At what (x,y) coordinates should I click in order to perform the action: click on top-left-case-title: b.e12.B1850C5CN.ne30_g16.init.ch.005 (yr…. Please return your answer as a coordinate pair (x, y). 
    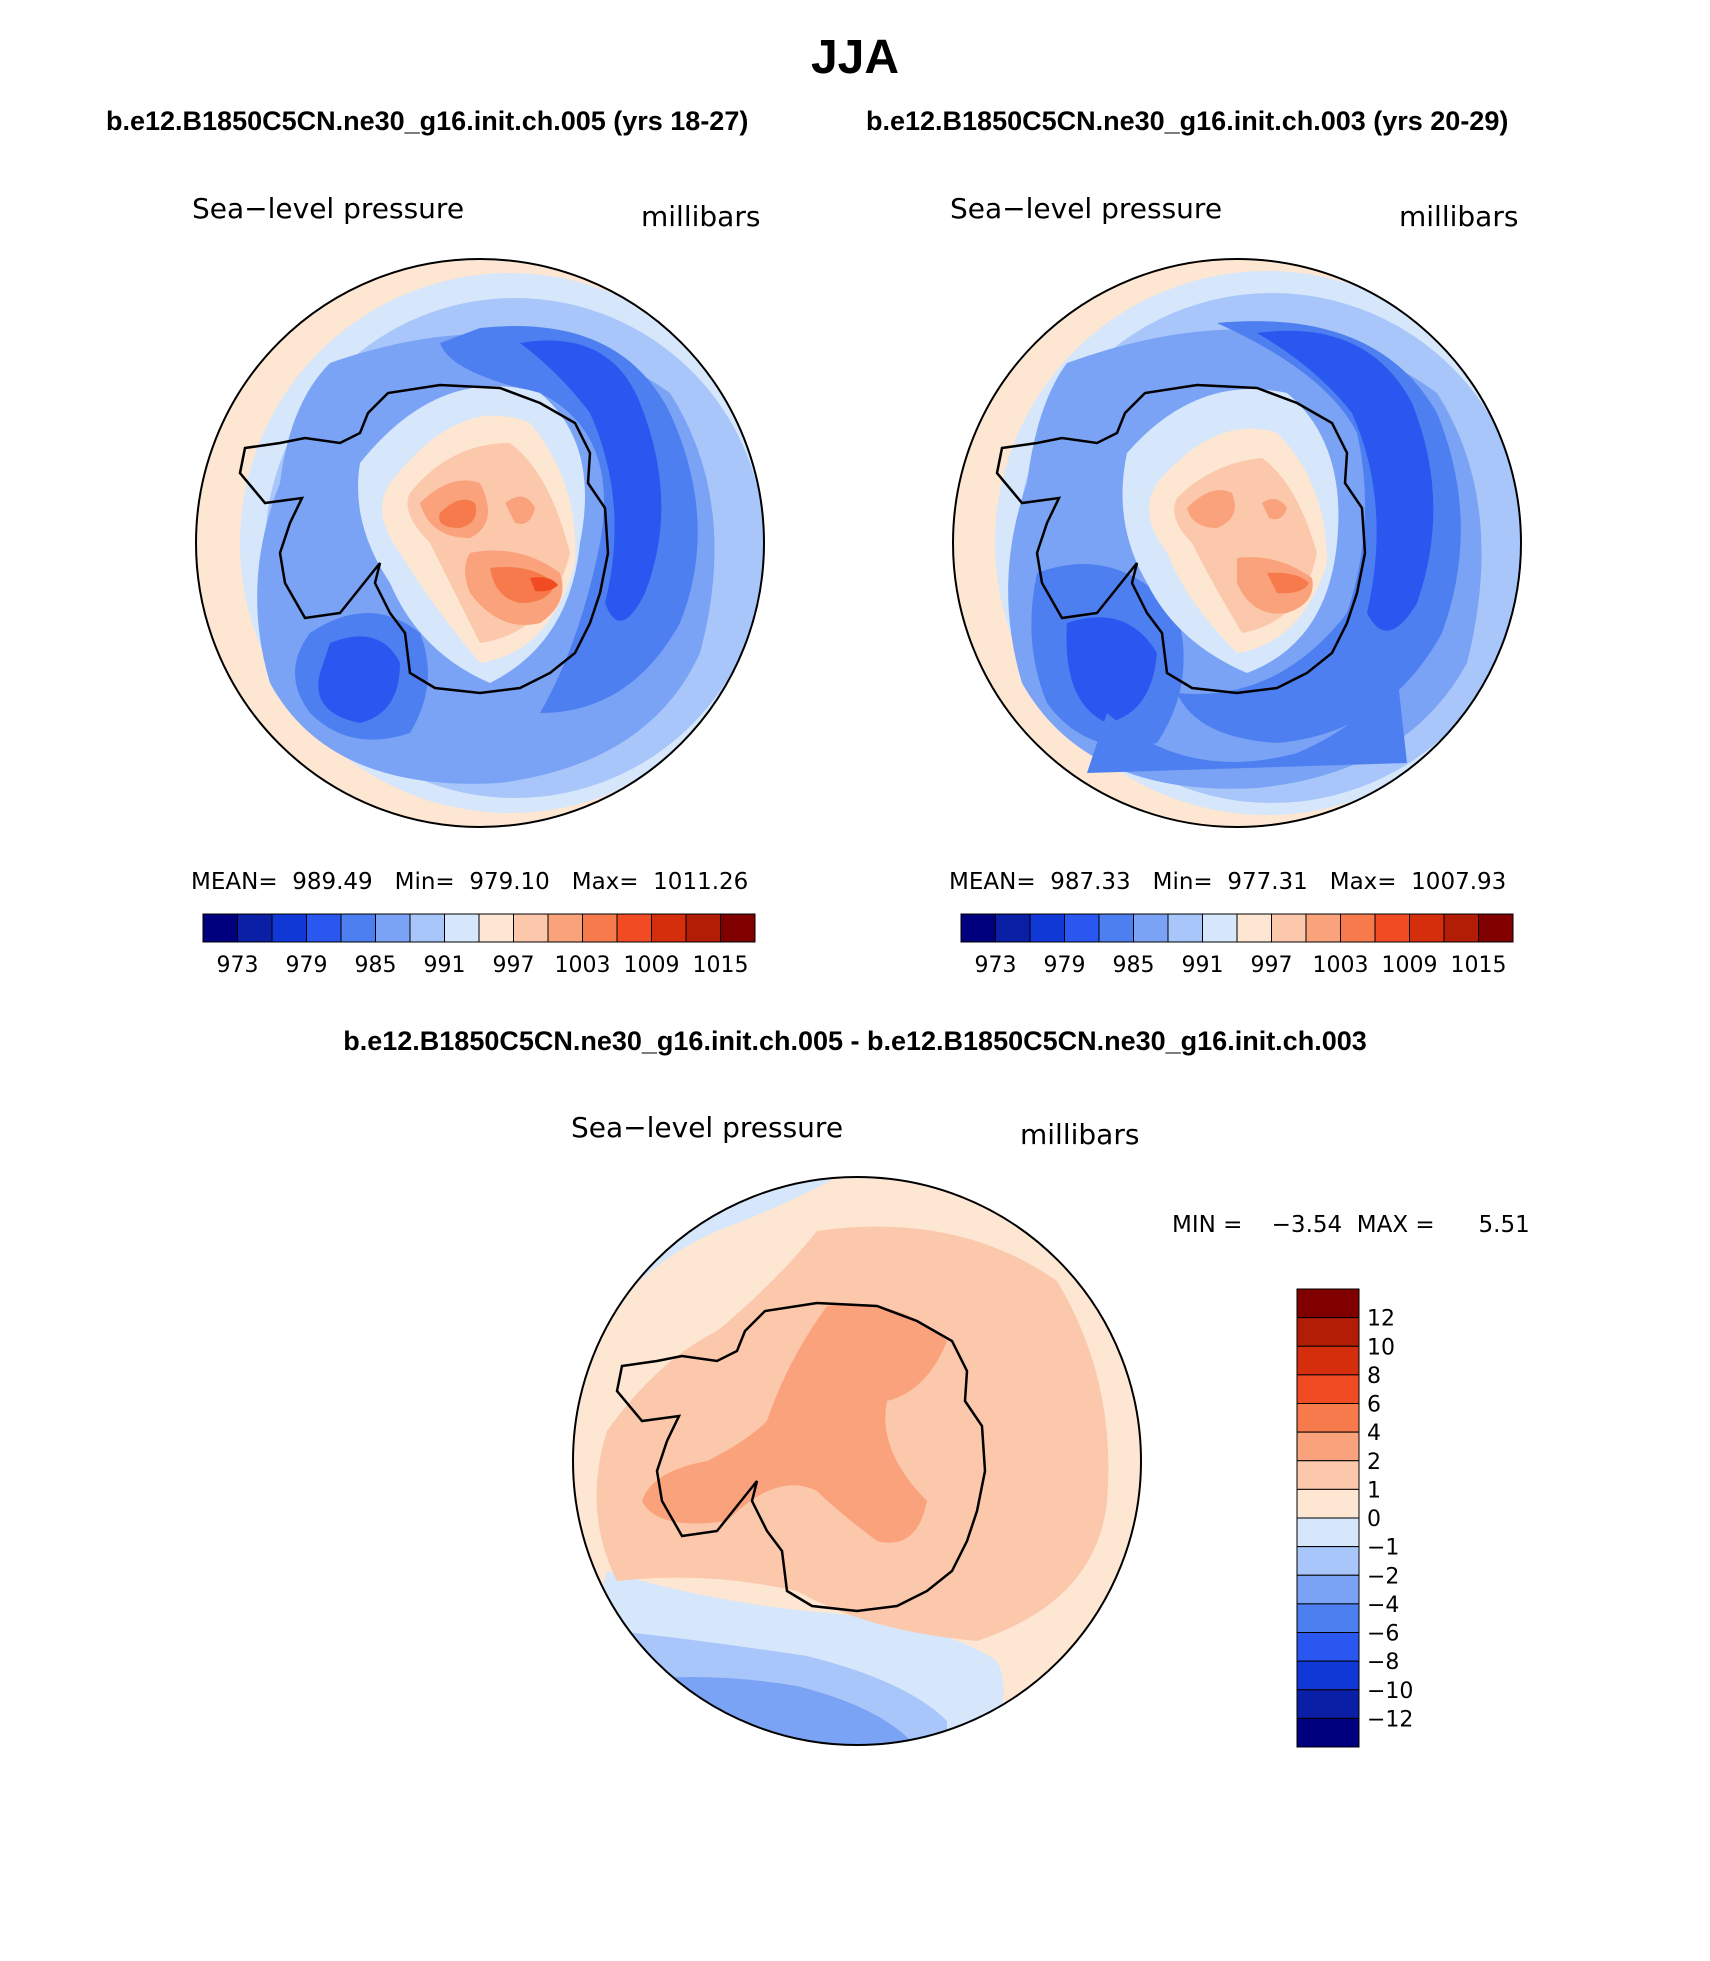
    Looking at the image, I should click on (427, 121).